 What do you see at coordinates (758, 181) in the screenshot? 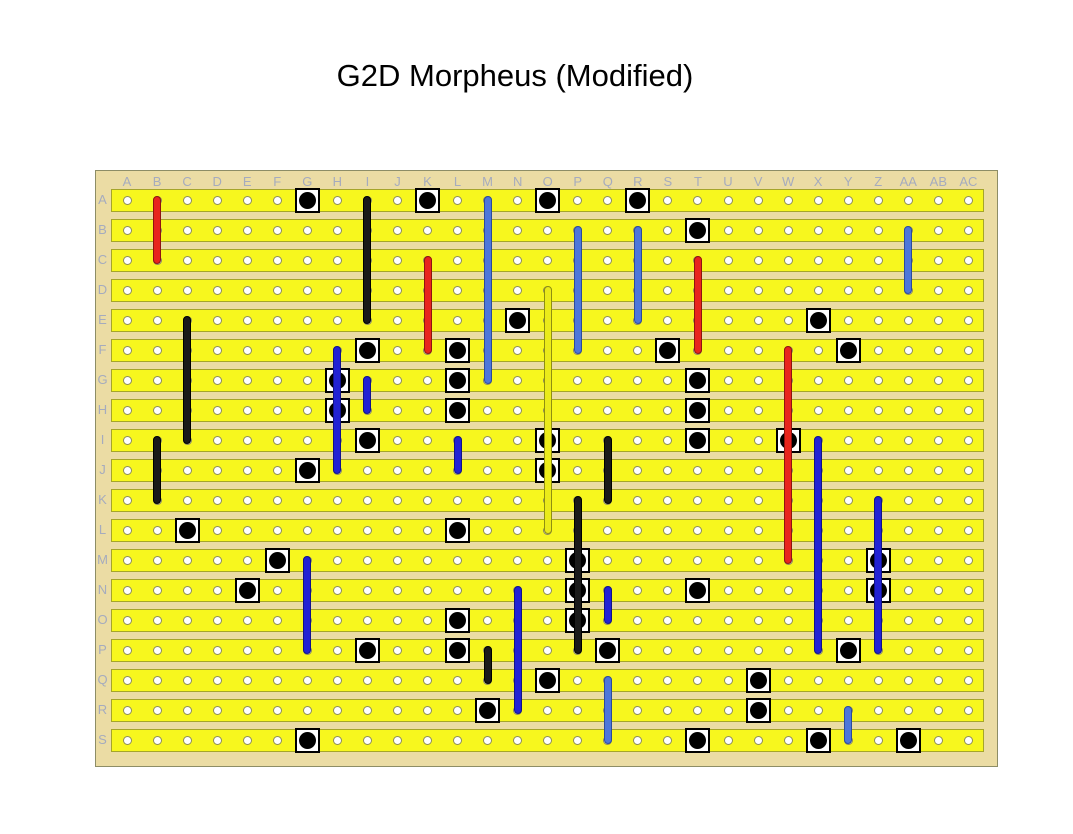
I see `column-label: V` at bounding box center [758, 181].